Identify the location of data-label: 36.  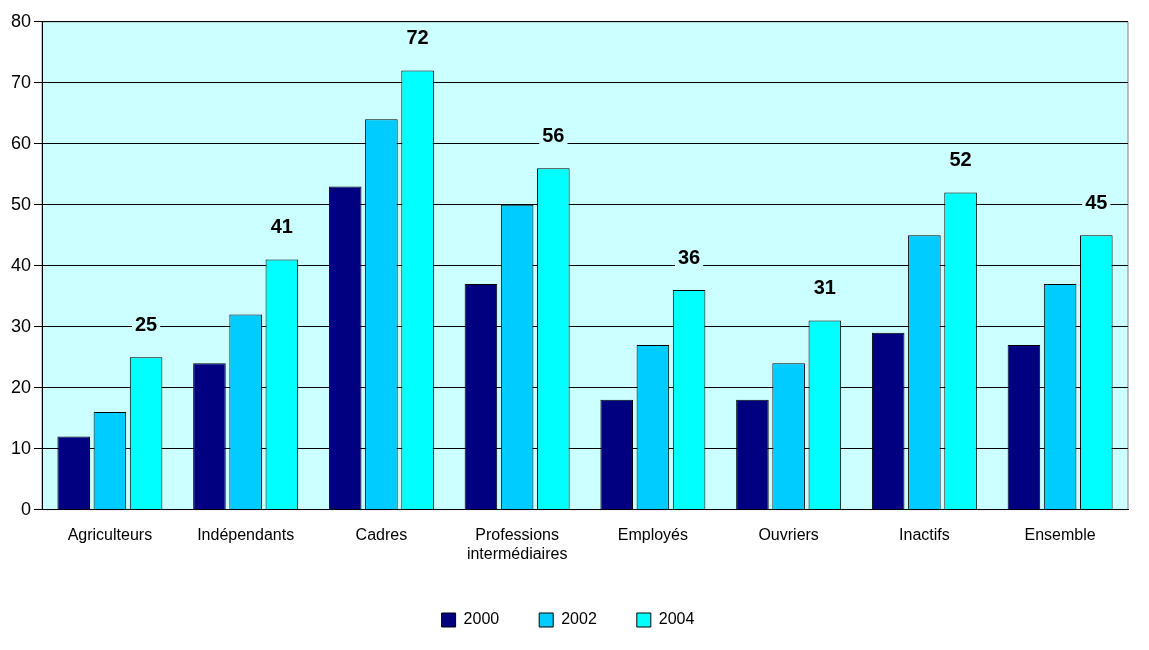
(689, 256).